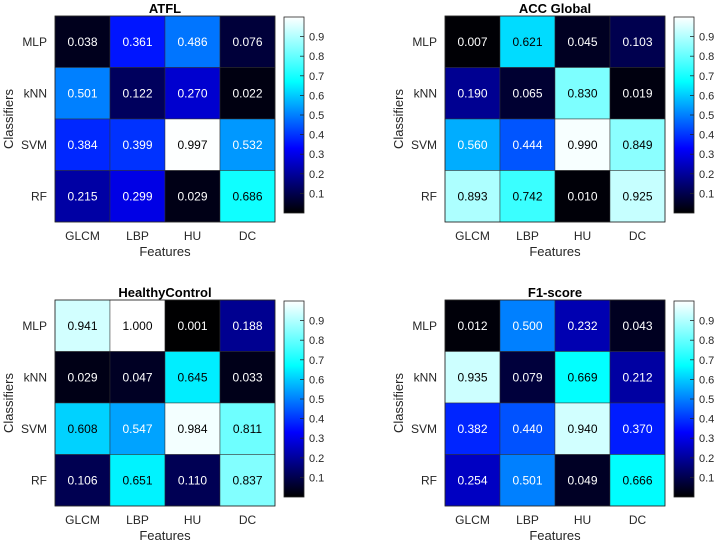 Image resolution: width=721 pixels, height=541 pixels. What do you see at coordinates (247, 93) in the screenshot?
I see `cell-value-label: 0.022` at bounding box center [247, 93].